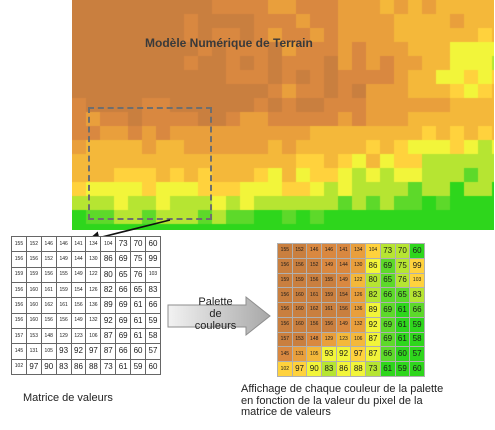  I want to click on matrix-row: 159 159 156 155 149 122 80 65 76 103, so click(351, 280).